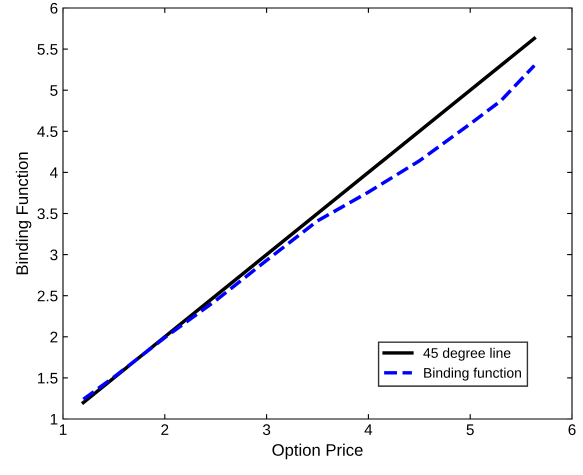 The width and height of the screenshot is (583, 475). What do you see at coordinates (54, 254) in the screenshot?
I see `y-tick-label: 3` at bounding box center [54, 254].